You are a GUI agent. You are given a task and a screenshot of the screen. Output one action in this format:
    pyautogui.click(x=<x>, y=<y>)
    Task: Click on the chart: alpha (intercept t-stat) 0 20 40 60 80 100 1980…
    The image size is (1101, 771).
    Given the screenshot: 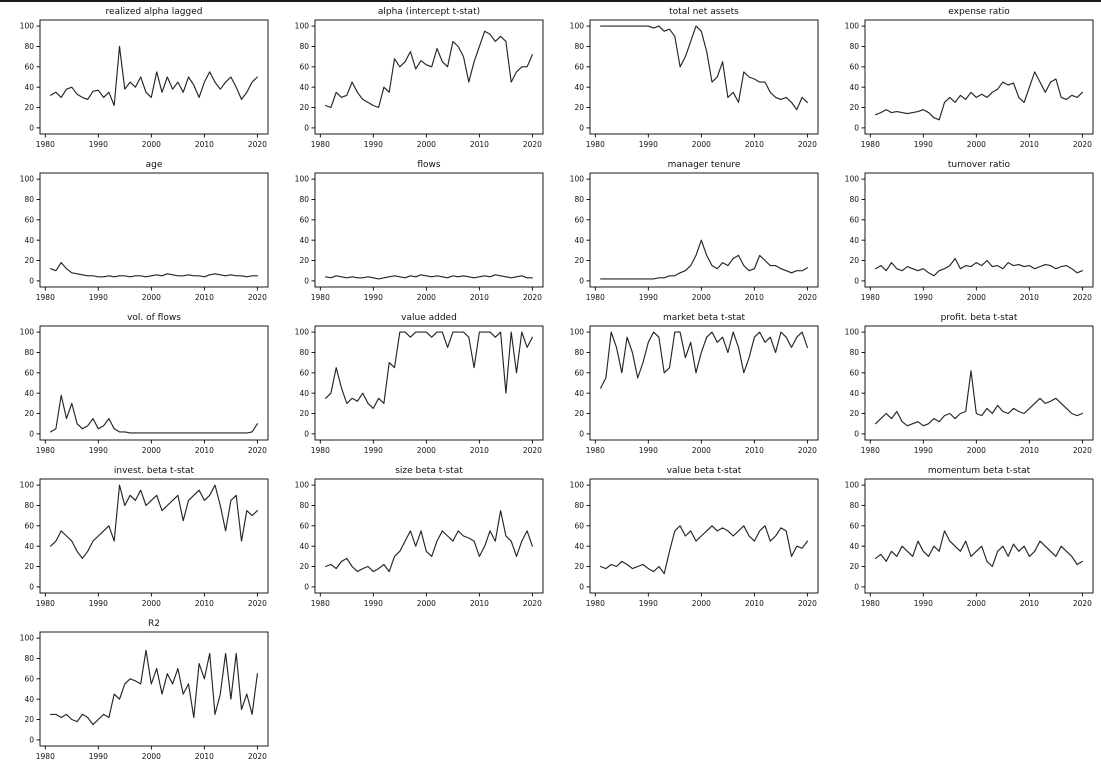 What is the action you would take?
    pyautogui.click(x=419, y=78)
    